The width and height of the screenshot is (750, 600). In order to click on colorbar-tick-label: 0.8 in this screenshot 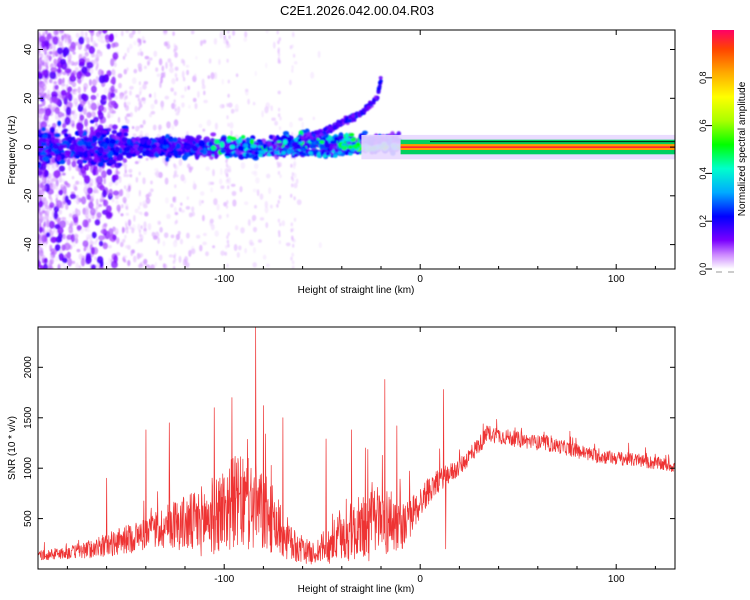, I will do `click(703, 78)`.